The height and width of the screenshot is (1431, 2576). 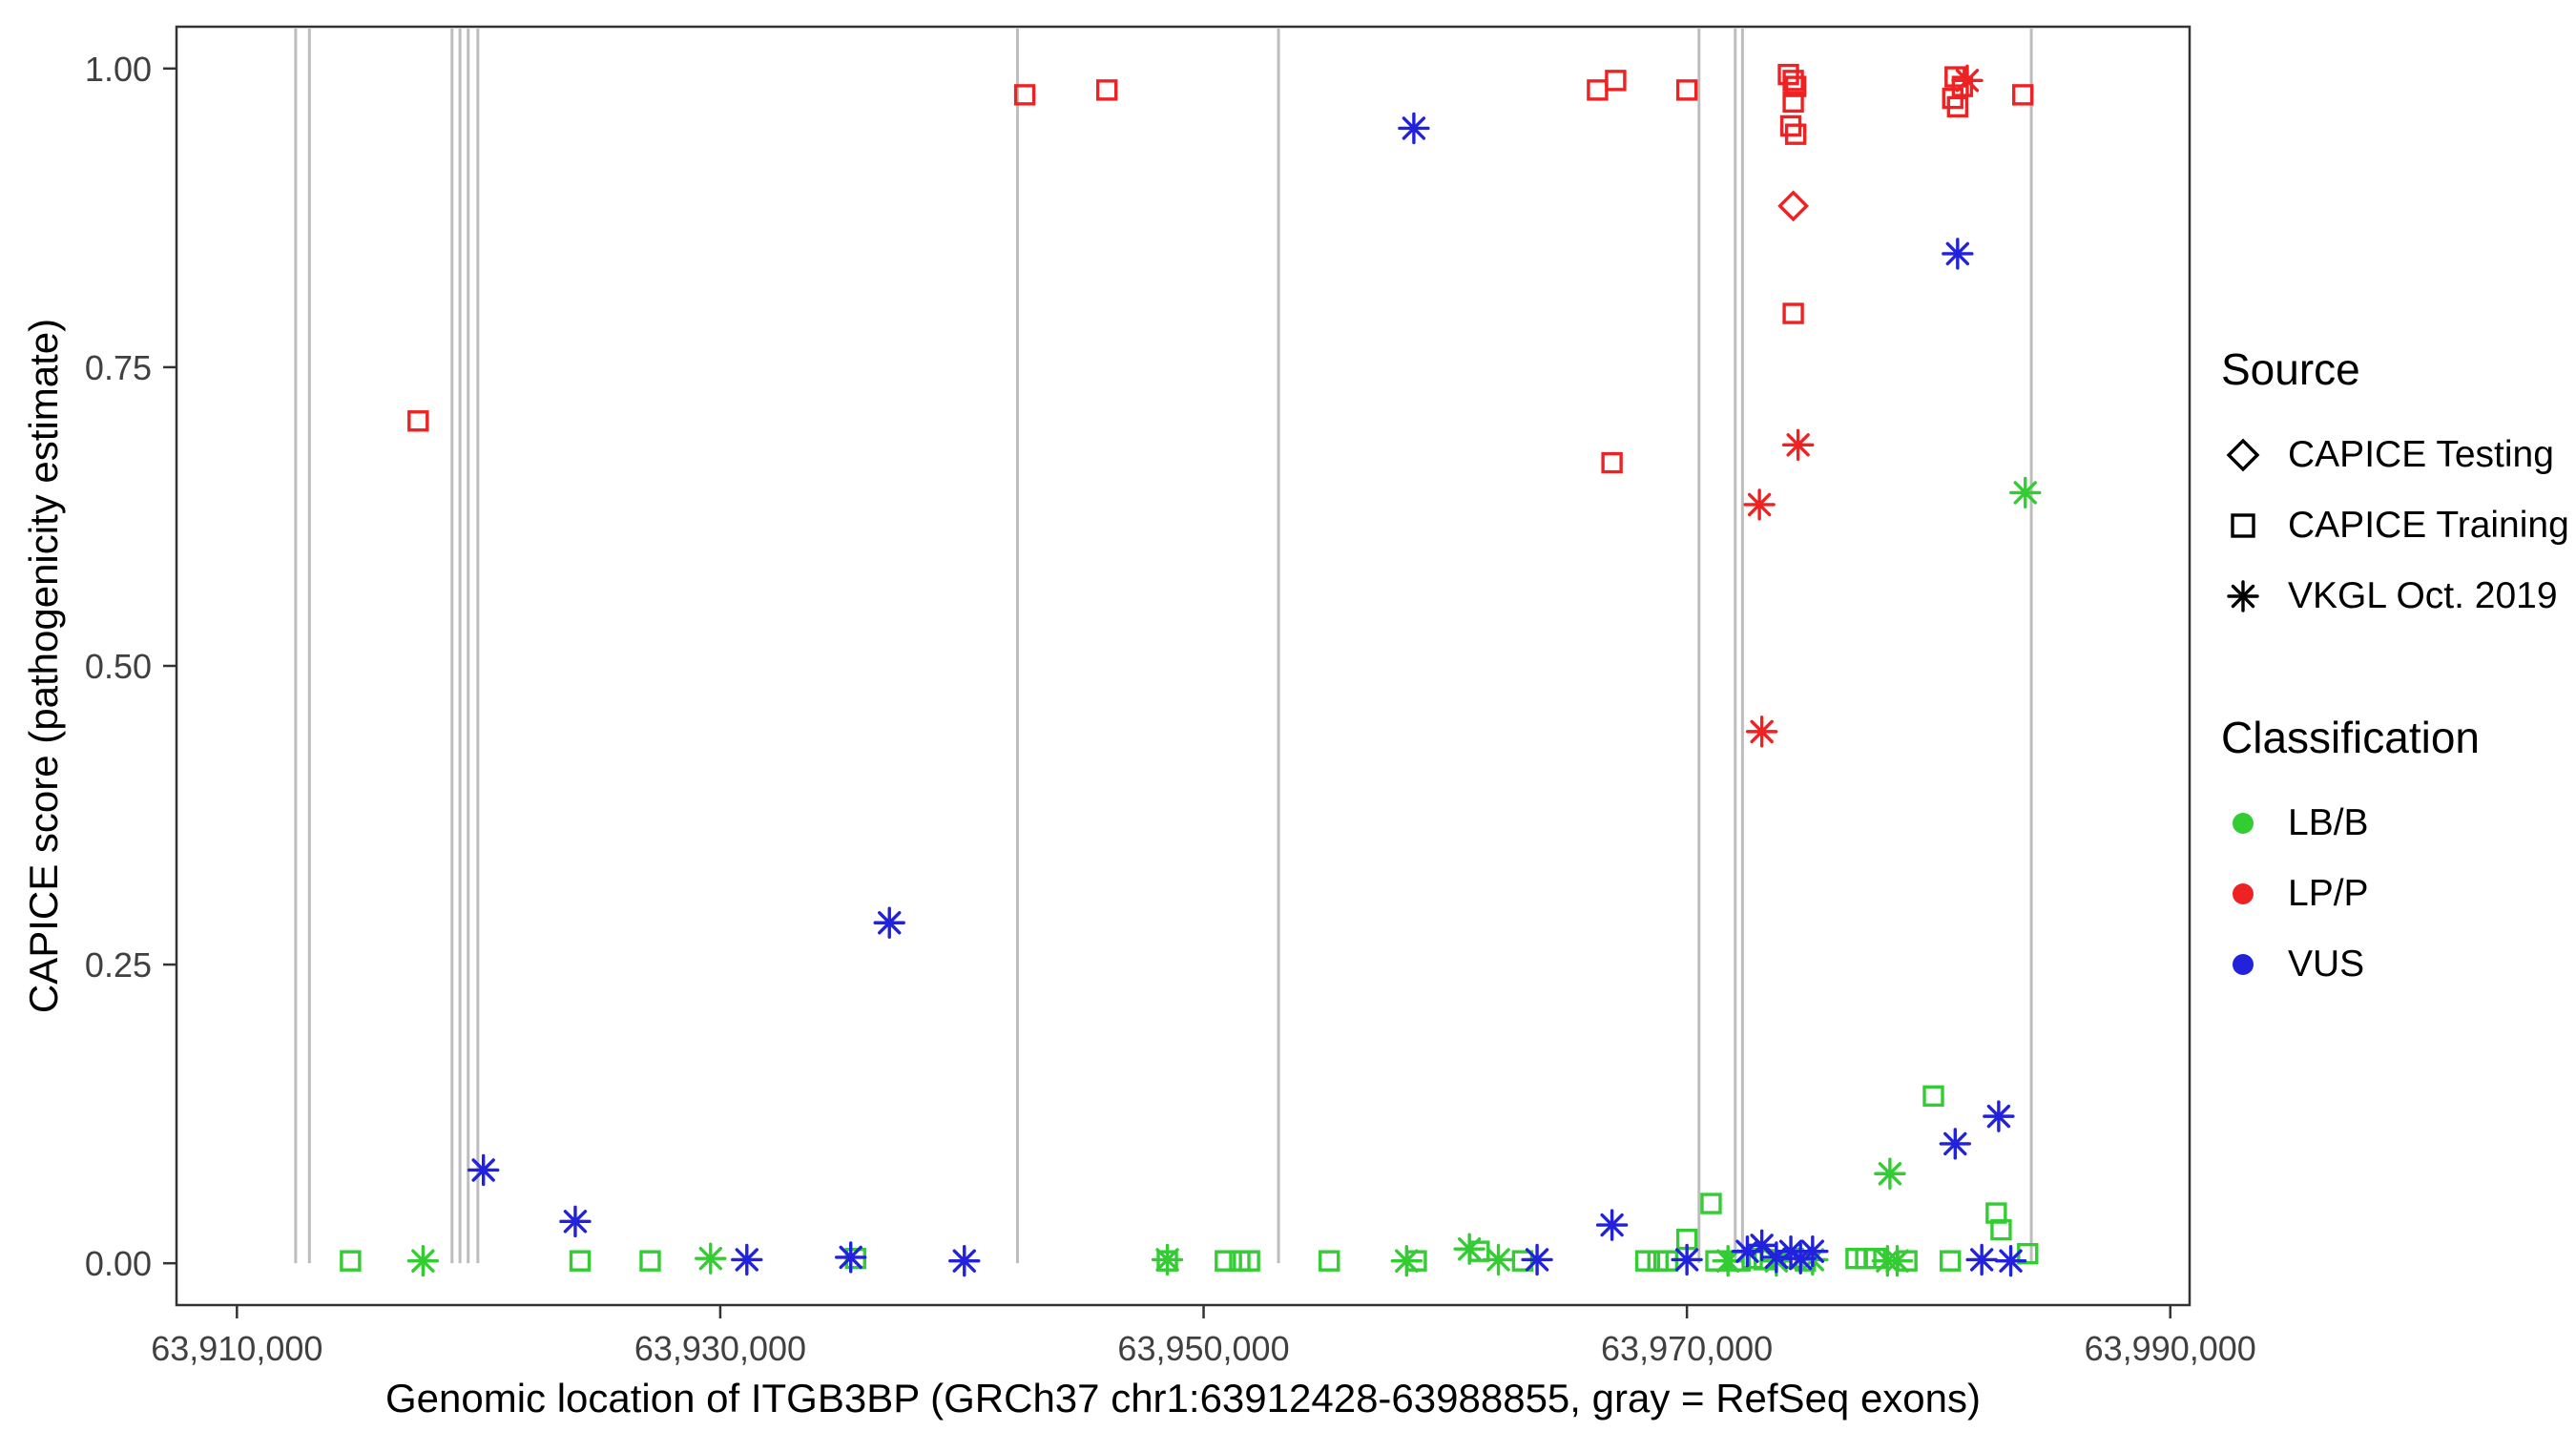 What do you see at coordinates (2395, 856) in the screenshot?
I see `legend-classification-block: Classification LB/B LP/P VUS` at bounding box center [2395, 856].